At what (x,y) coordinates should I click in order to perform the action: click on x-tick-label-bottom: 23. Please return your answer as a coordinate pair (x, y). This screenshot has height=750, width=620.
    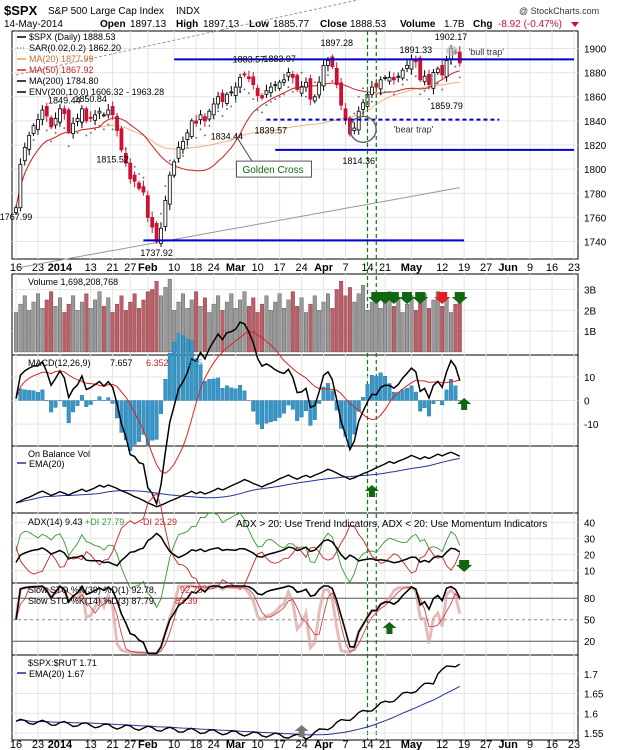
    Looking at the image, I should click on (574, 744).